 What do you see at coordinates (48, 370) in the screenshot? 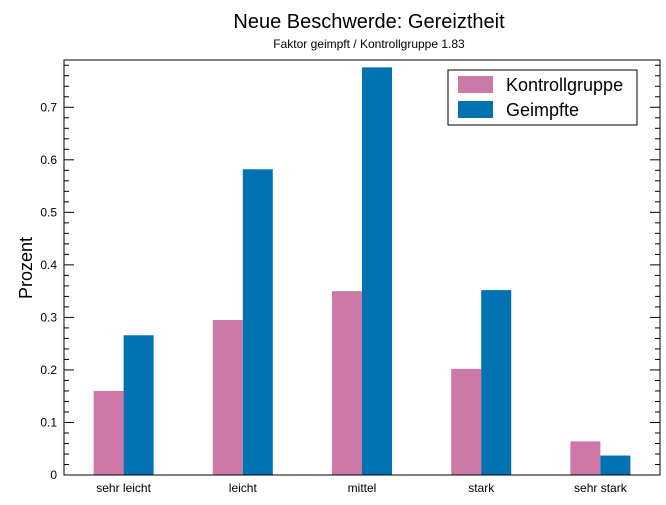
I see `y-tick-label: 0.2` at bounding box center [48, 370].